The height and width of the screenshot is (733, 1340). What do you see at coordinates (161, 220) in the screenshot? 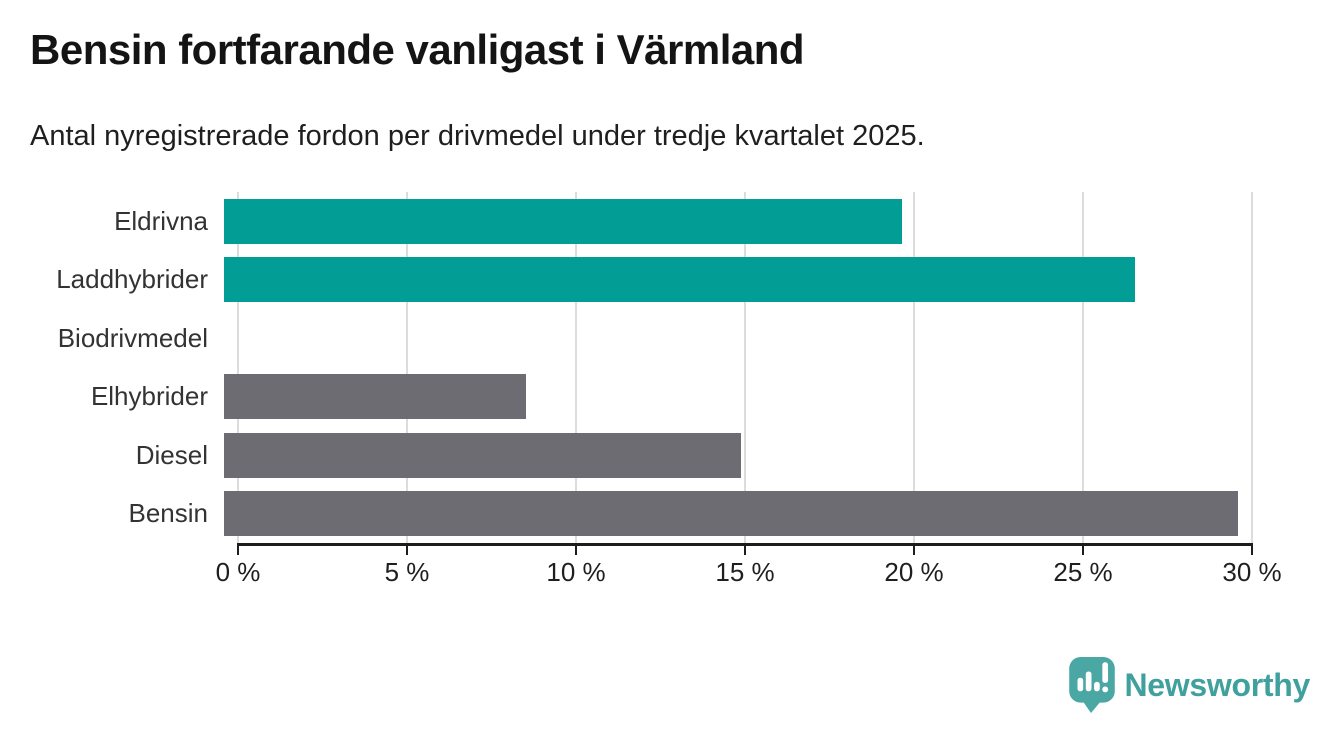
I see `category-label-eldrivna: Eldrivna` at bounding box center [161, 220].